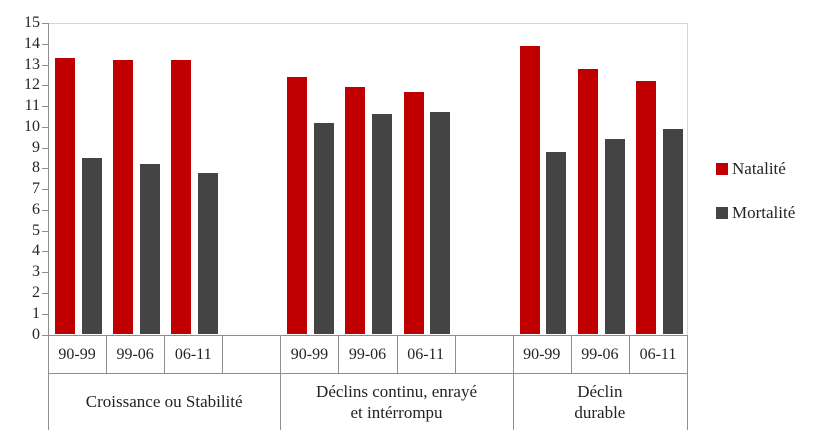 The width and height of the screenshot is (830, 443). What do you see at coordinates (600, 391) in the screenshot?
I see `group-label-line: Déclin` at bounding box center [600, 391].